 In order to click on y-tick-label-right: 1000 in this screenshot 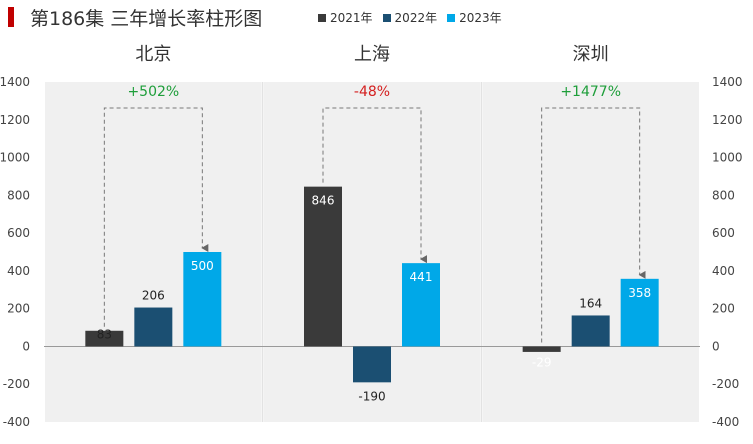, I will do `click(727, 158)`.